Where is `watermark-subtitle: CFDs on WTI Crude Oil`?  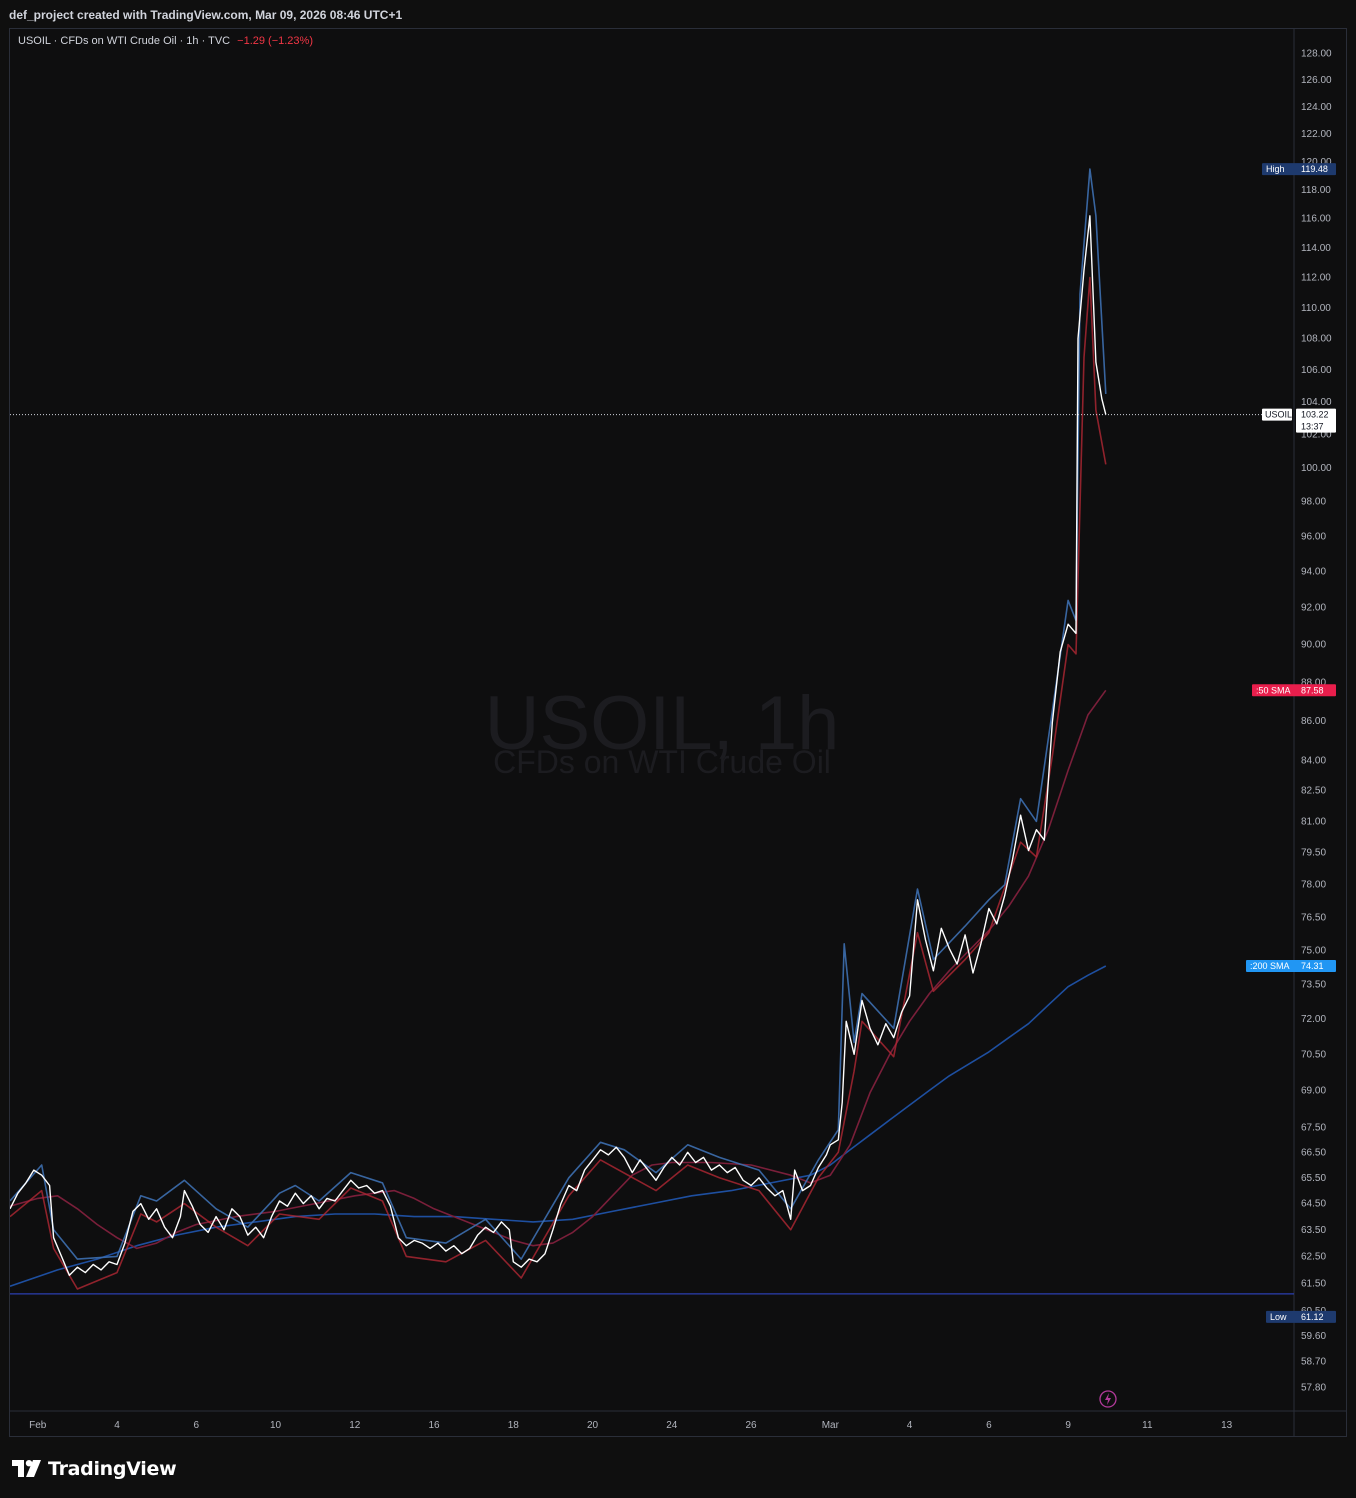 watermark-subtitle: CFDs on WTI Crude Oil is located at coordinates (662, 762).